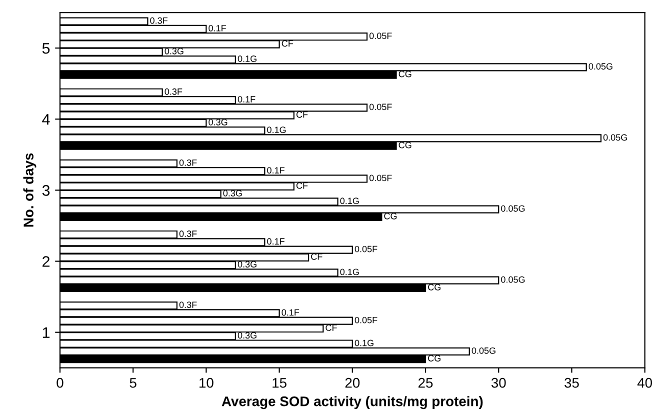 This screenshot has width=652, height=418. Describe the element at coordinates (352, 383) in the screenshot. I see `x-tick-label: 20` at that location.